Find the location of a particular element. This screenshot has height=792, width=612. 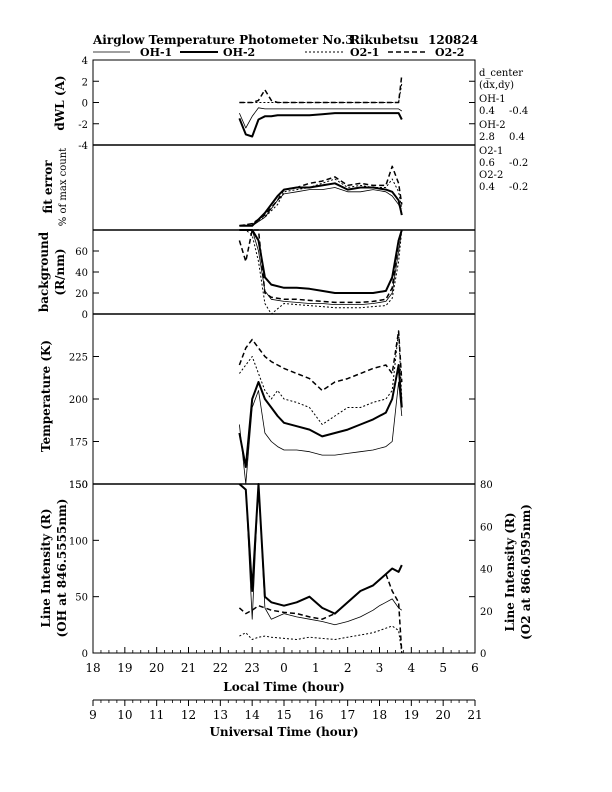

x-tick-label: 2 is located at coordinates (348, 668).